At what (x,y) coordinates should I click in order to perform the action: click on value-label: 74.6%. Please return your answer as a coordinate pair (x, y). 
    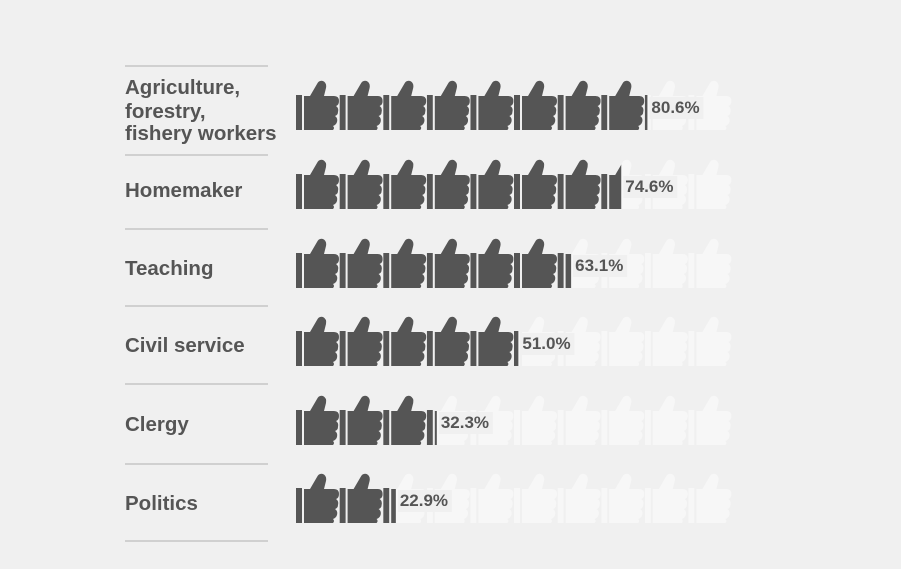
    Looking at the image, I should click on (649, 186).